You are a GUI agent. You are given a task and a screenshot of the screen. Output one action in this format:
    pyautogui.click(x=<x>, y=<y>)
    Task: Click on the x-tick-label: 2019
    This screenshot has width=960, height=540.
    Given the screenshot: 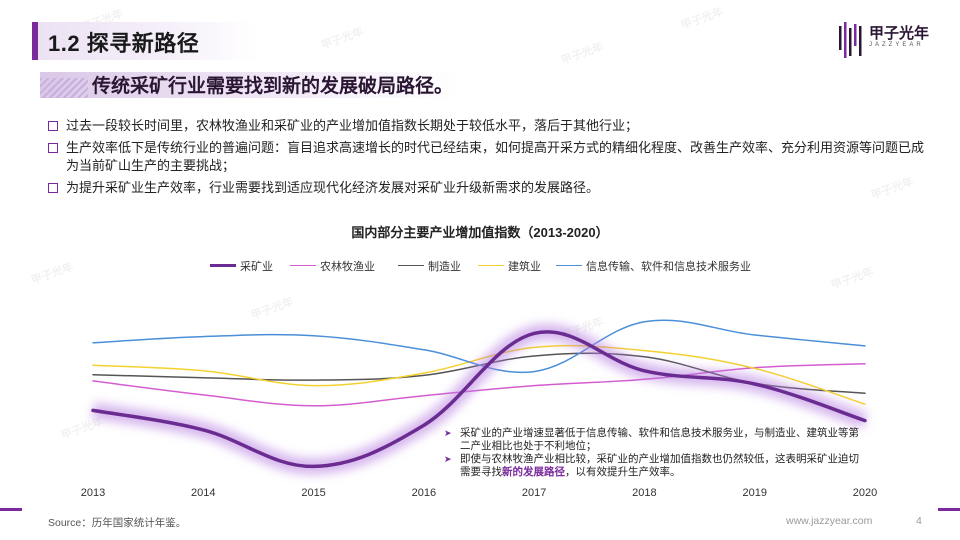 What is the action you would take?
    pyautogui.click(x=754, y=493)
    